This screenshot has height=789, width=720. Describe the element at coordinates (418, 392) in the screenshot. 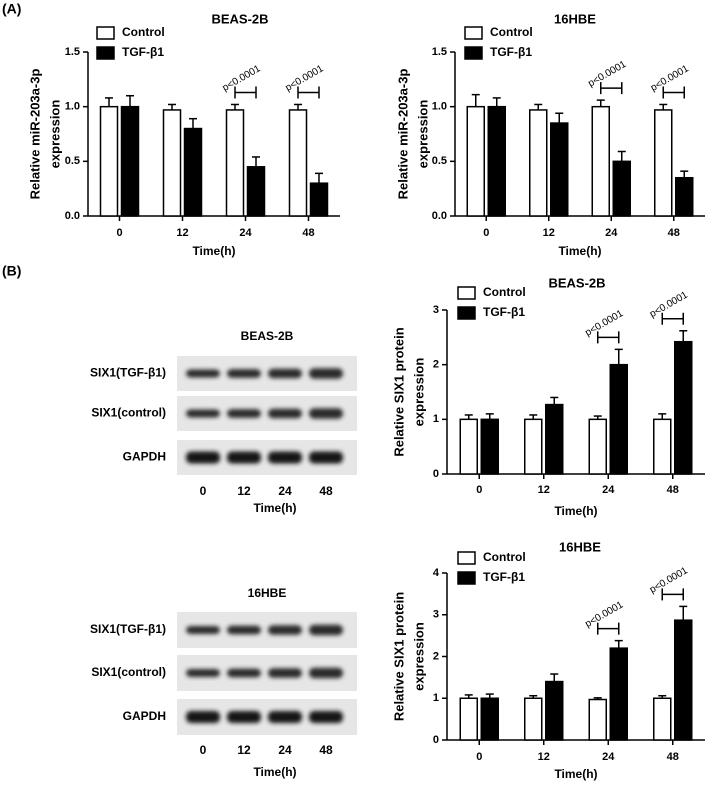

I see `y-axis-label: expression` at that location.